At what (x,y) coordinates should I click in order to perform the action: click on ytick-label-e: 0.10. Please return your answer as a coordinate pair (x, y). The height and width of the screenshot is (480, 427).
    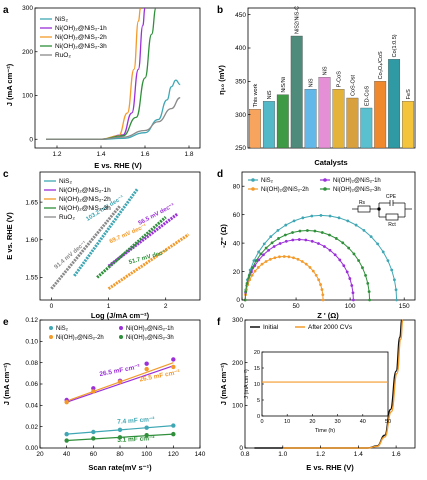
    Looking at the image, I should click on (31, 342).